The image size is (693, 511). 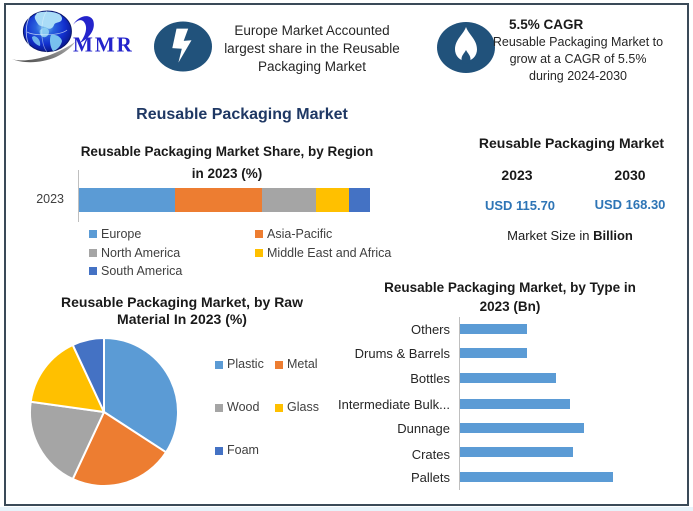 What do you see at coordinates (103, 45) in the screenshot?
I see `svg-text: MMR` at bounding box center [103, 45].